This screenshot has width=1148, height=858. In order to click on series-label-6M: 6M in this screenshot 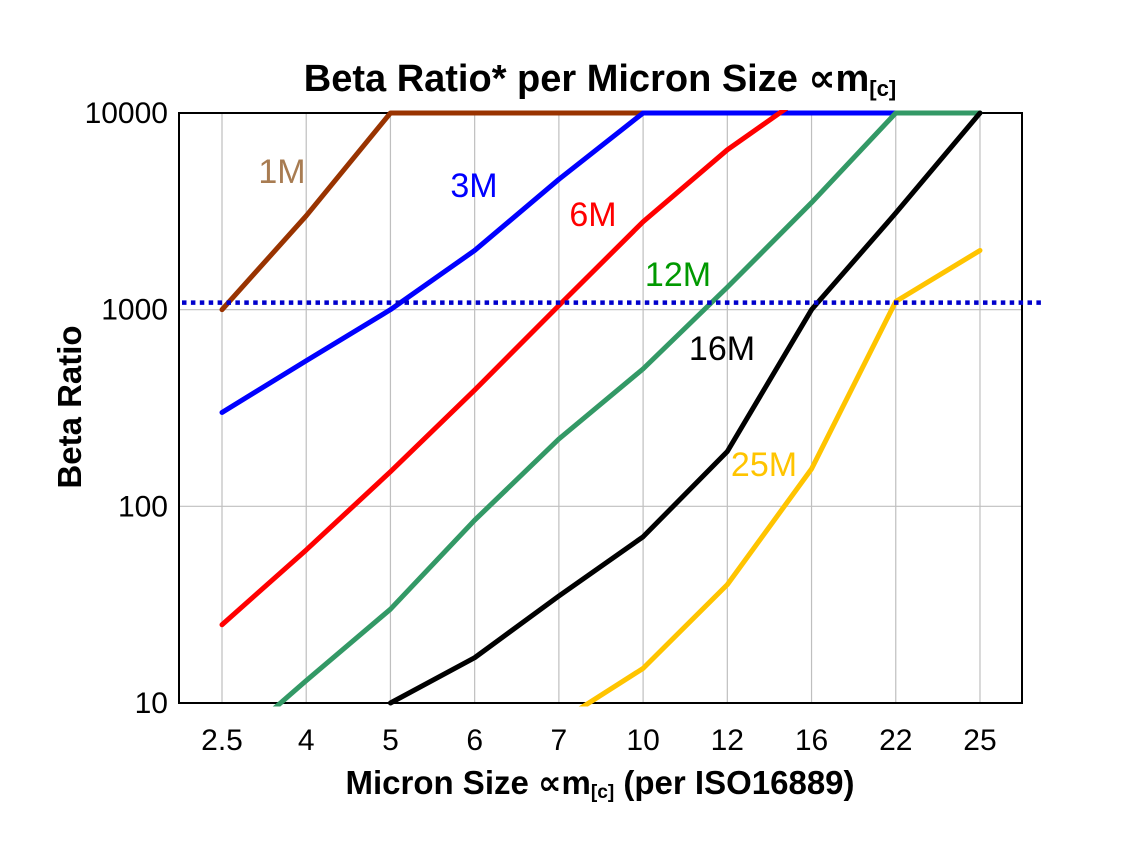, I will do `click(592, 215)`.